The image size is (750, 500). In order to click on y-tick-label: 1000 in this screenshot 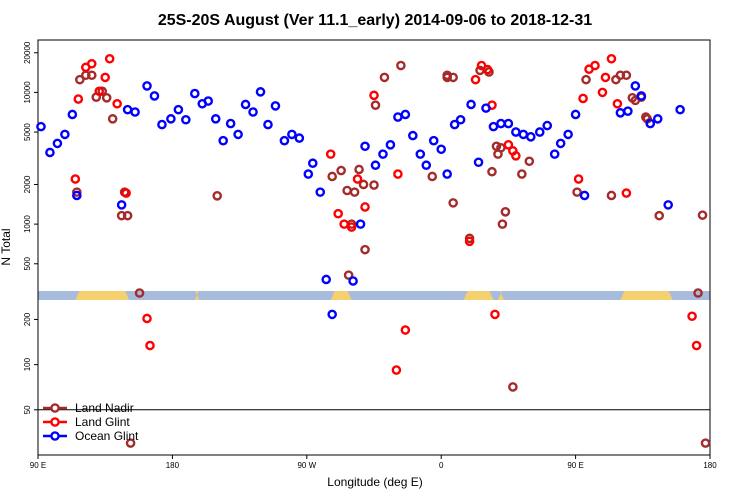, I will do `click(27, 224)`.